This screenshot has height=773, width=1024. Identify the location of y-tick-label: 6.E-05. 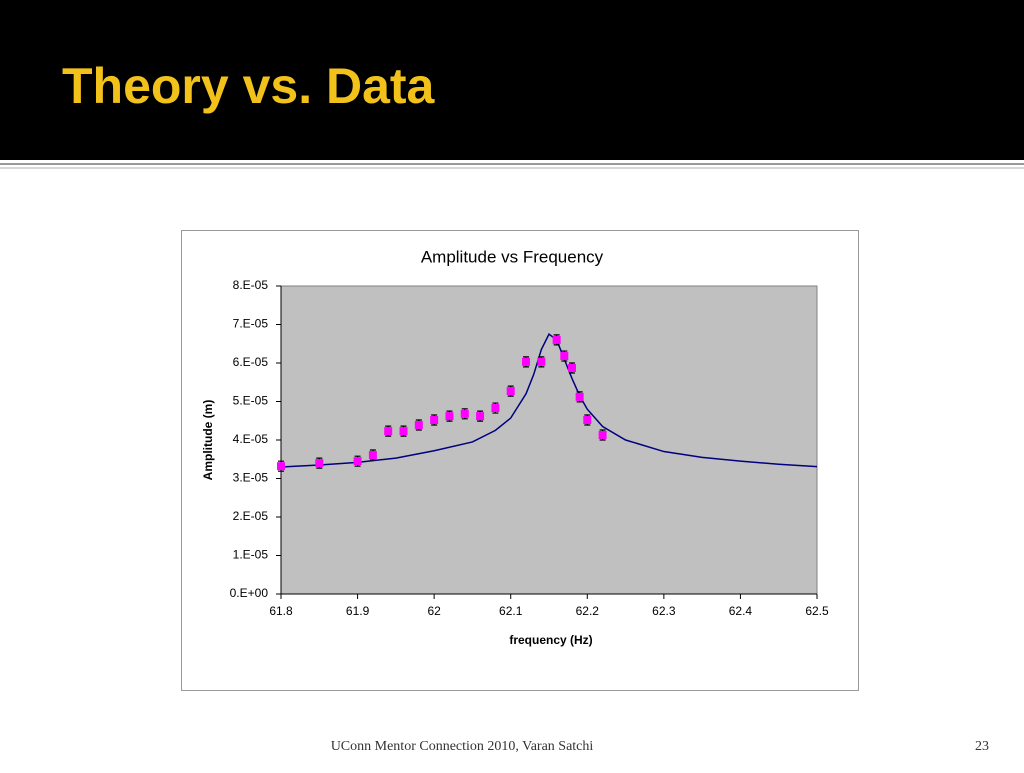
(251, 362).